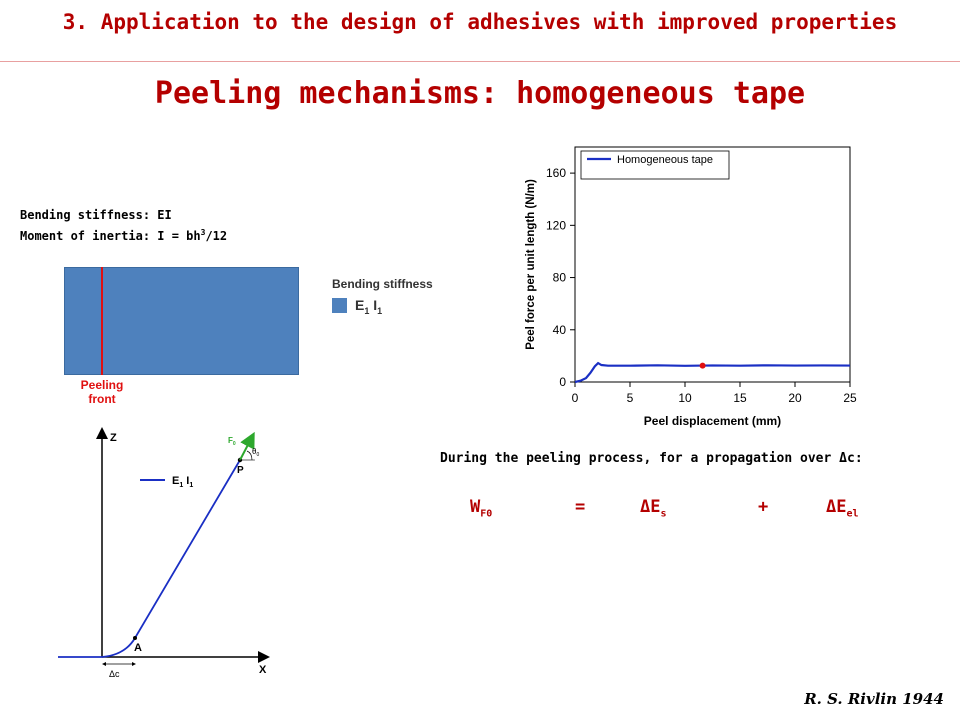 The width and height of the screenshot is (960, 720). Describe the element at coordinates (475, 507) in the screenshot. I see `eq-work-symbol: W` at that location.